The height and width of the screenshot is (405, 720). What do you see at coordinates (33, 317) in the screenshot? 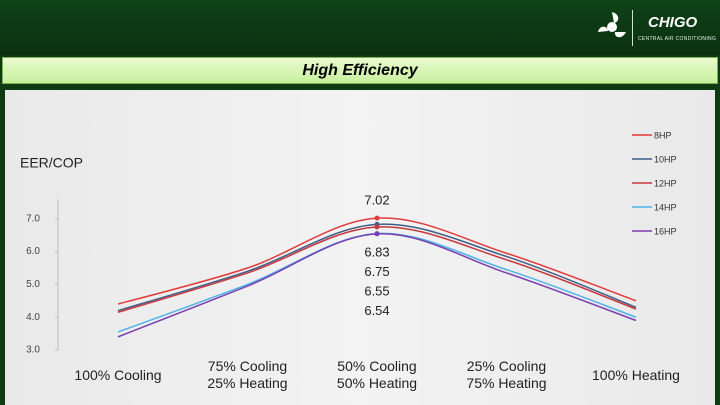
I see `y-tick-label: 4.0` at bounding box center [33, 317].